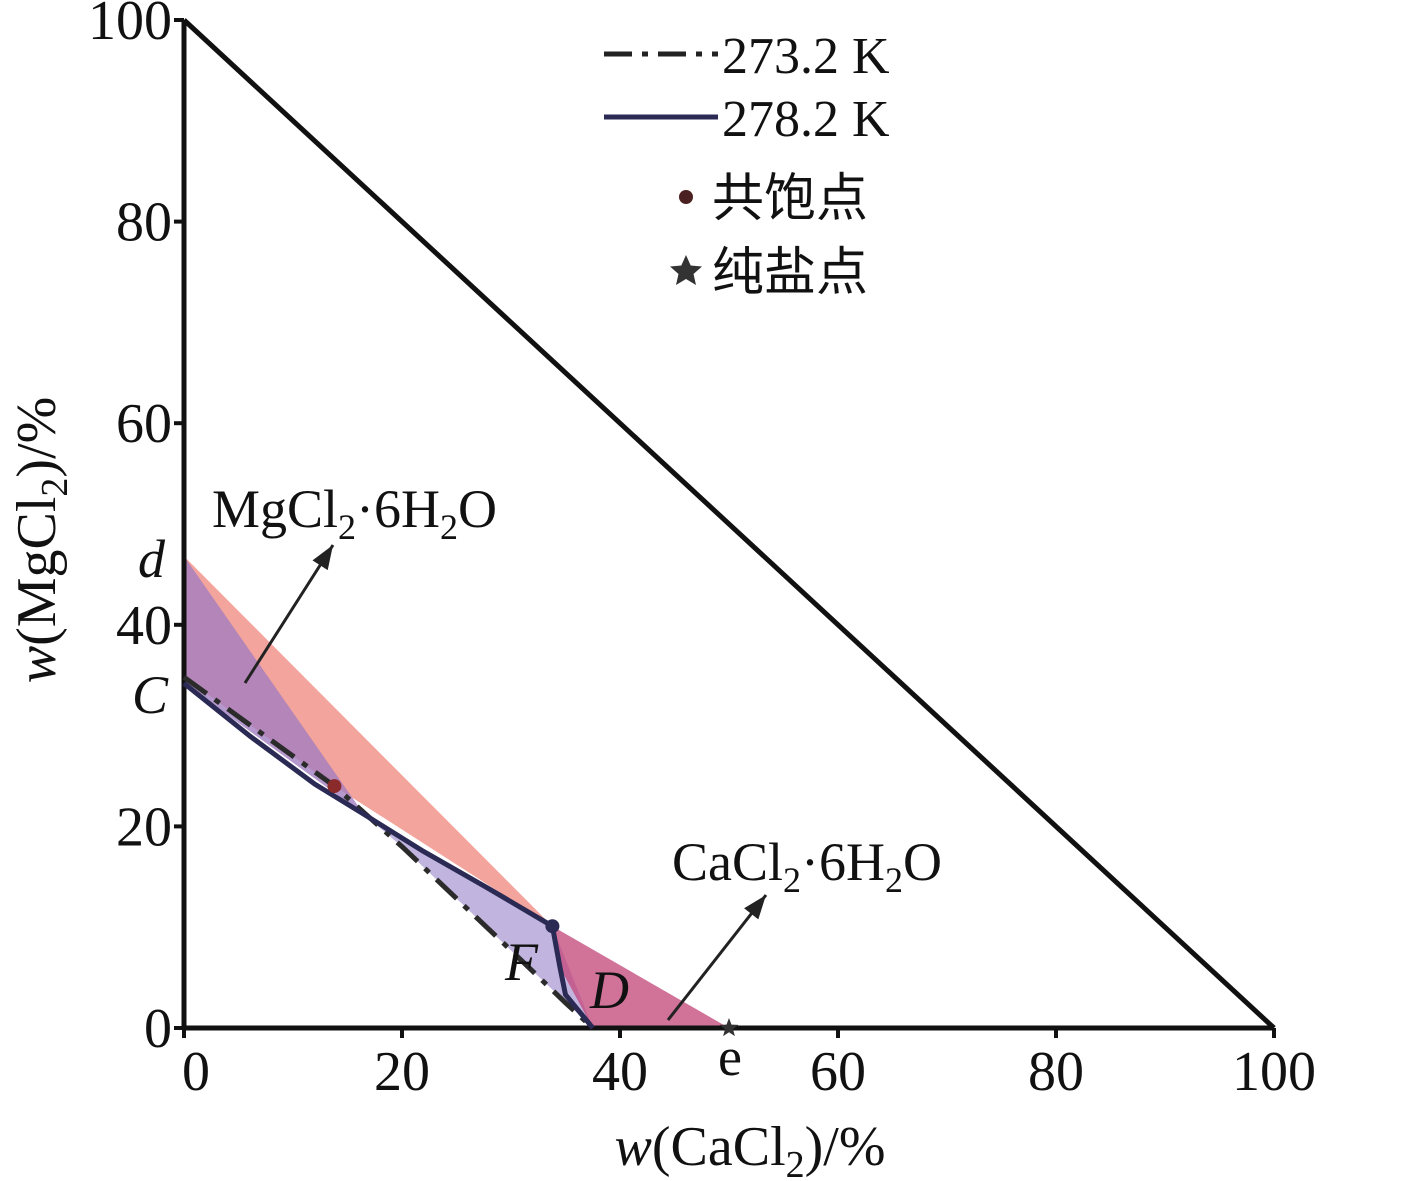 The width and height of the screenshot is (1417, 1181). What do you see at coordinates (640, 977) in the screenshot?
I see `cacl2-magenta-region` at bounding box center [640, 977].